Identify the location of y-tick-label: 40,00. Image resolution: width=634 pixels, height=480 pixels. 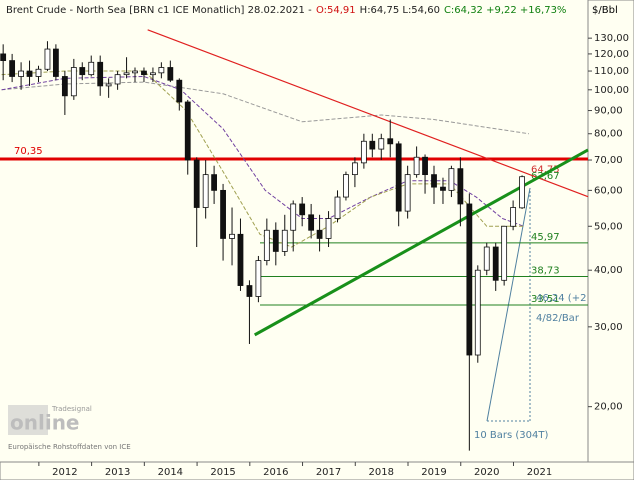
(608, 270).